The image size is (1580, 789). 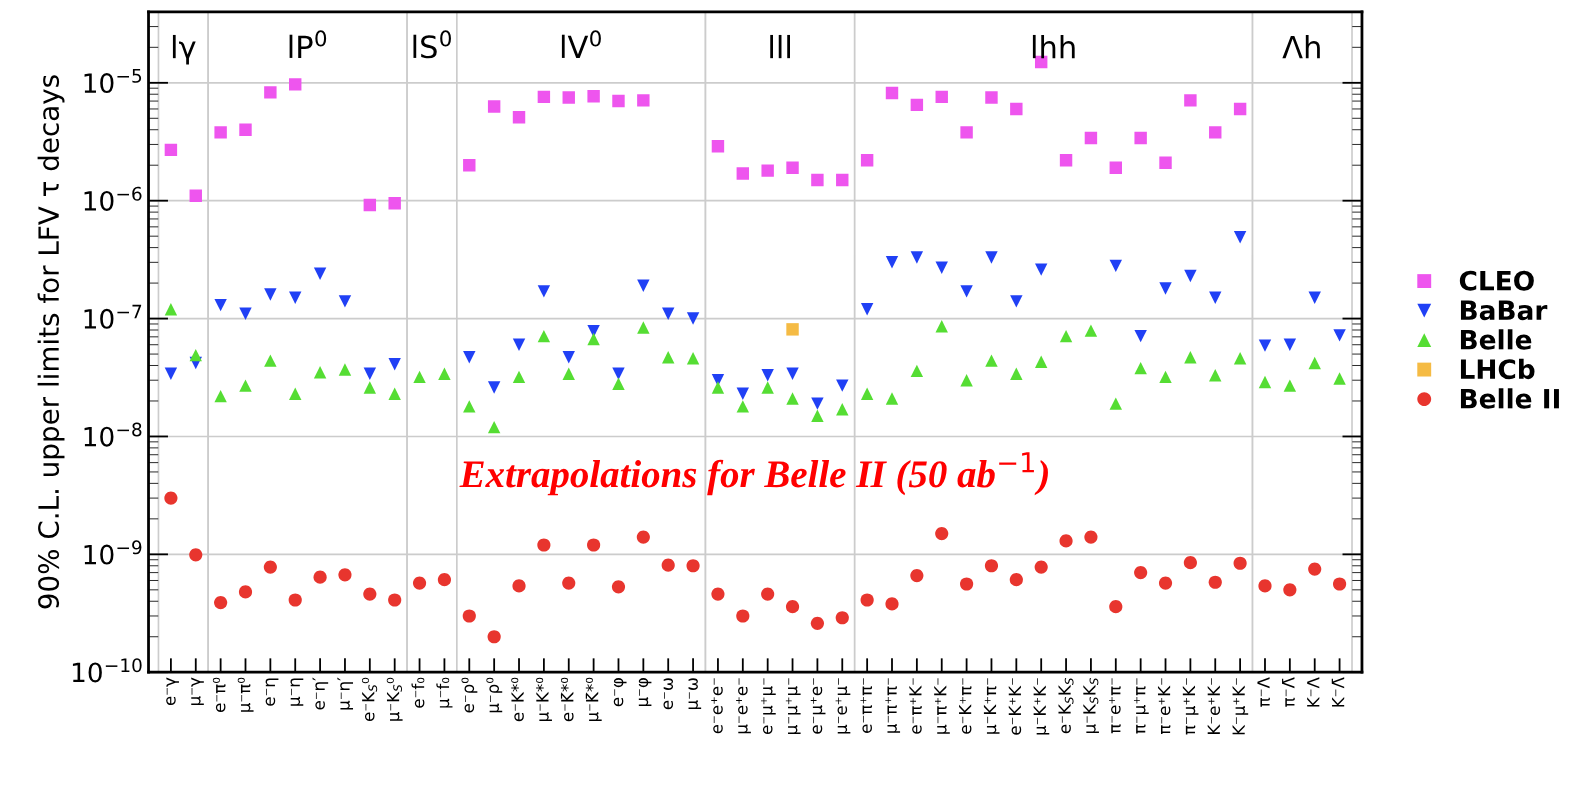 I want to click on x-tick-label: μ⁻K̄*⁰, so click(x=593, y=699).